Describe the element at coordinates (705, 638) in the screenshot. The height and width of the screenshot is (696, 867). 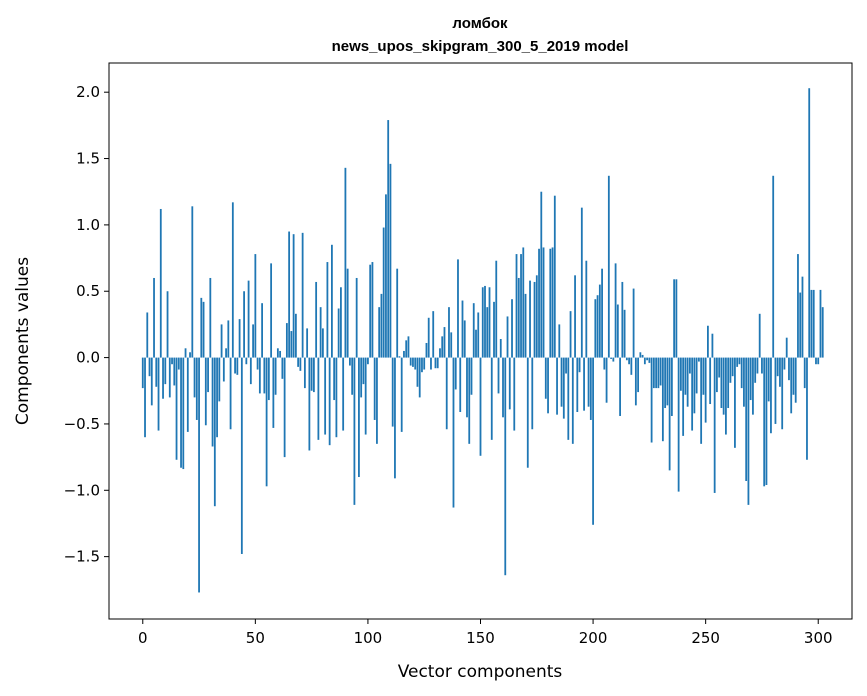
I see `x-tick-label: 250` at that location.